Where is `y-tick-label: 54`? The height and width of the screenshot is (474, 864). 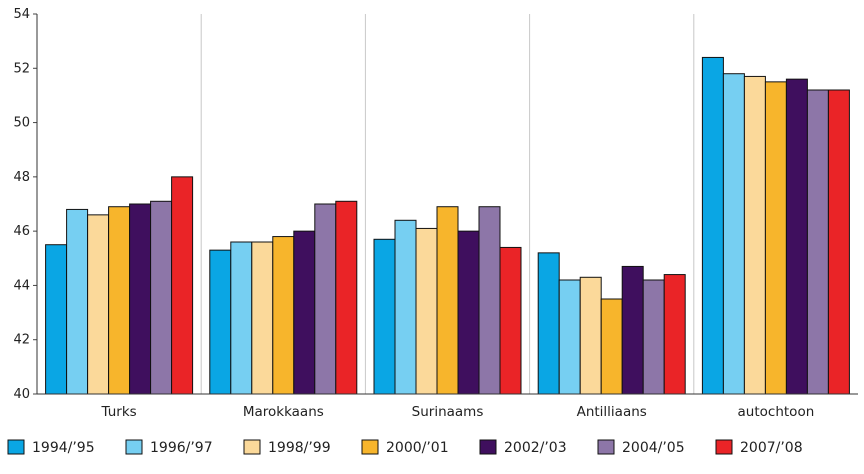 y-tick-label: 54 is located at coordinates (21, 14).